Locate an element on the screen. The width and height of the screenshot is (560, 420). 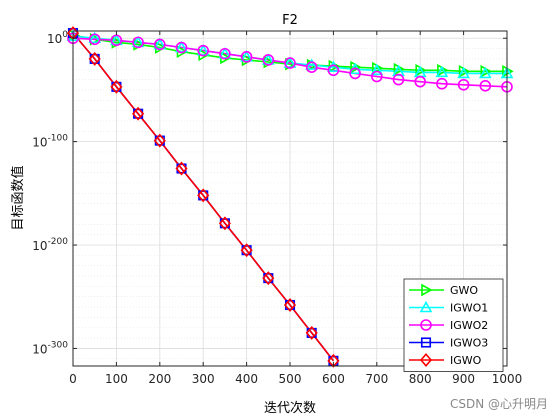
x-tick-label: 0 is located at coordinates (73, 379).